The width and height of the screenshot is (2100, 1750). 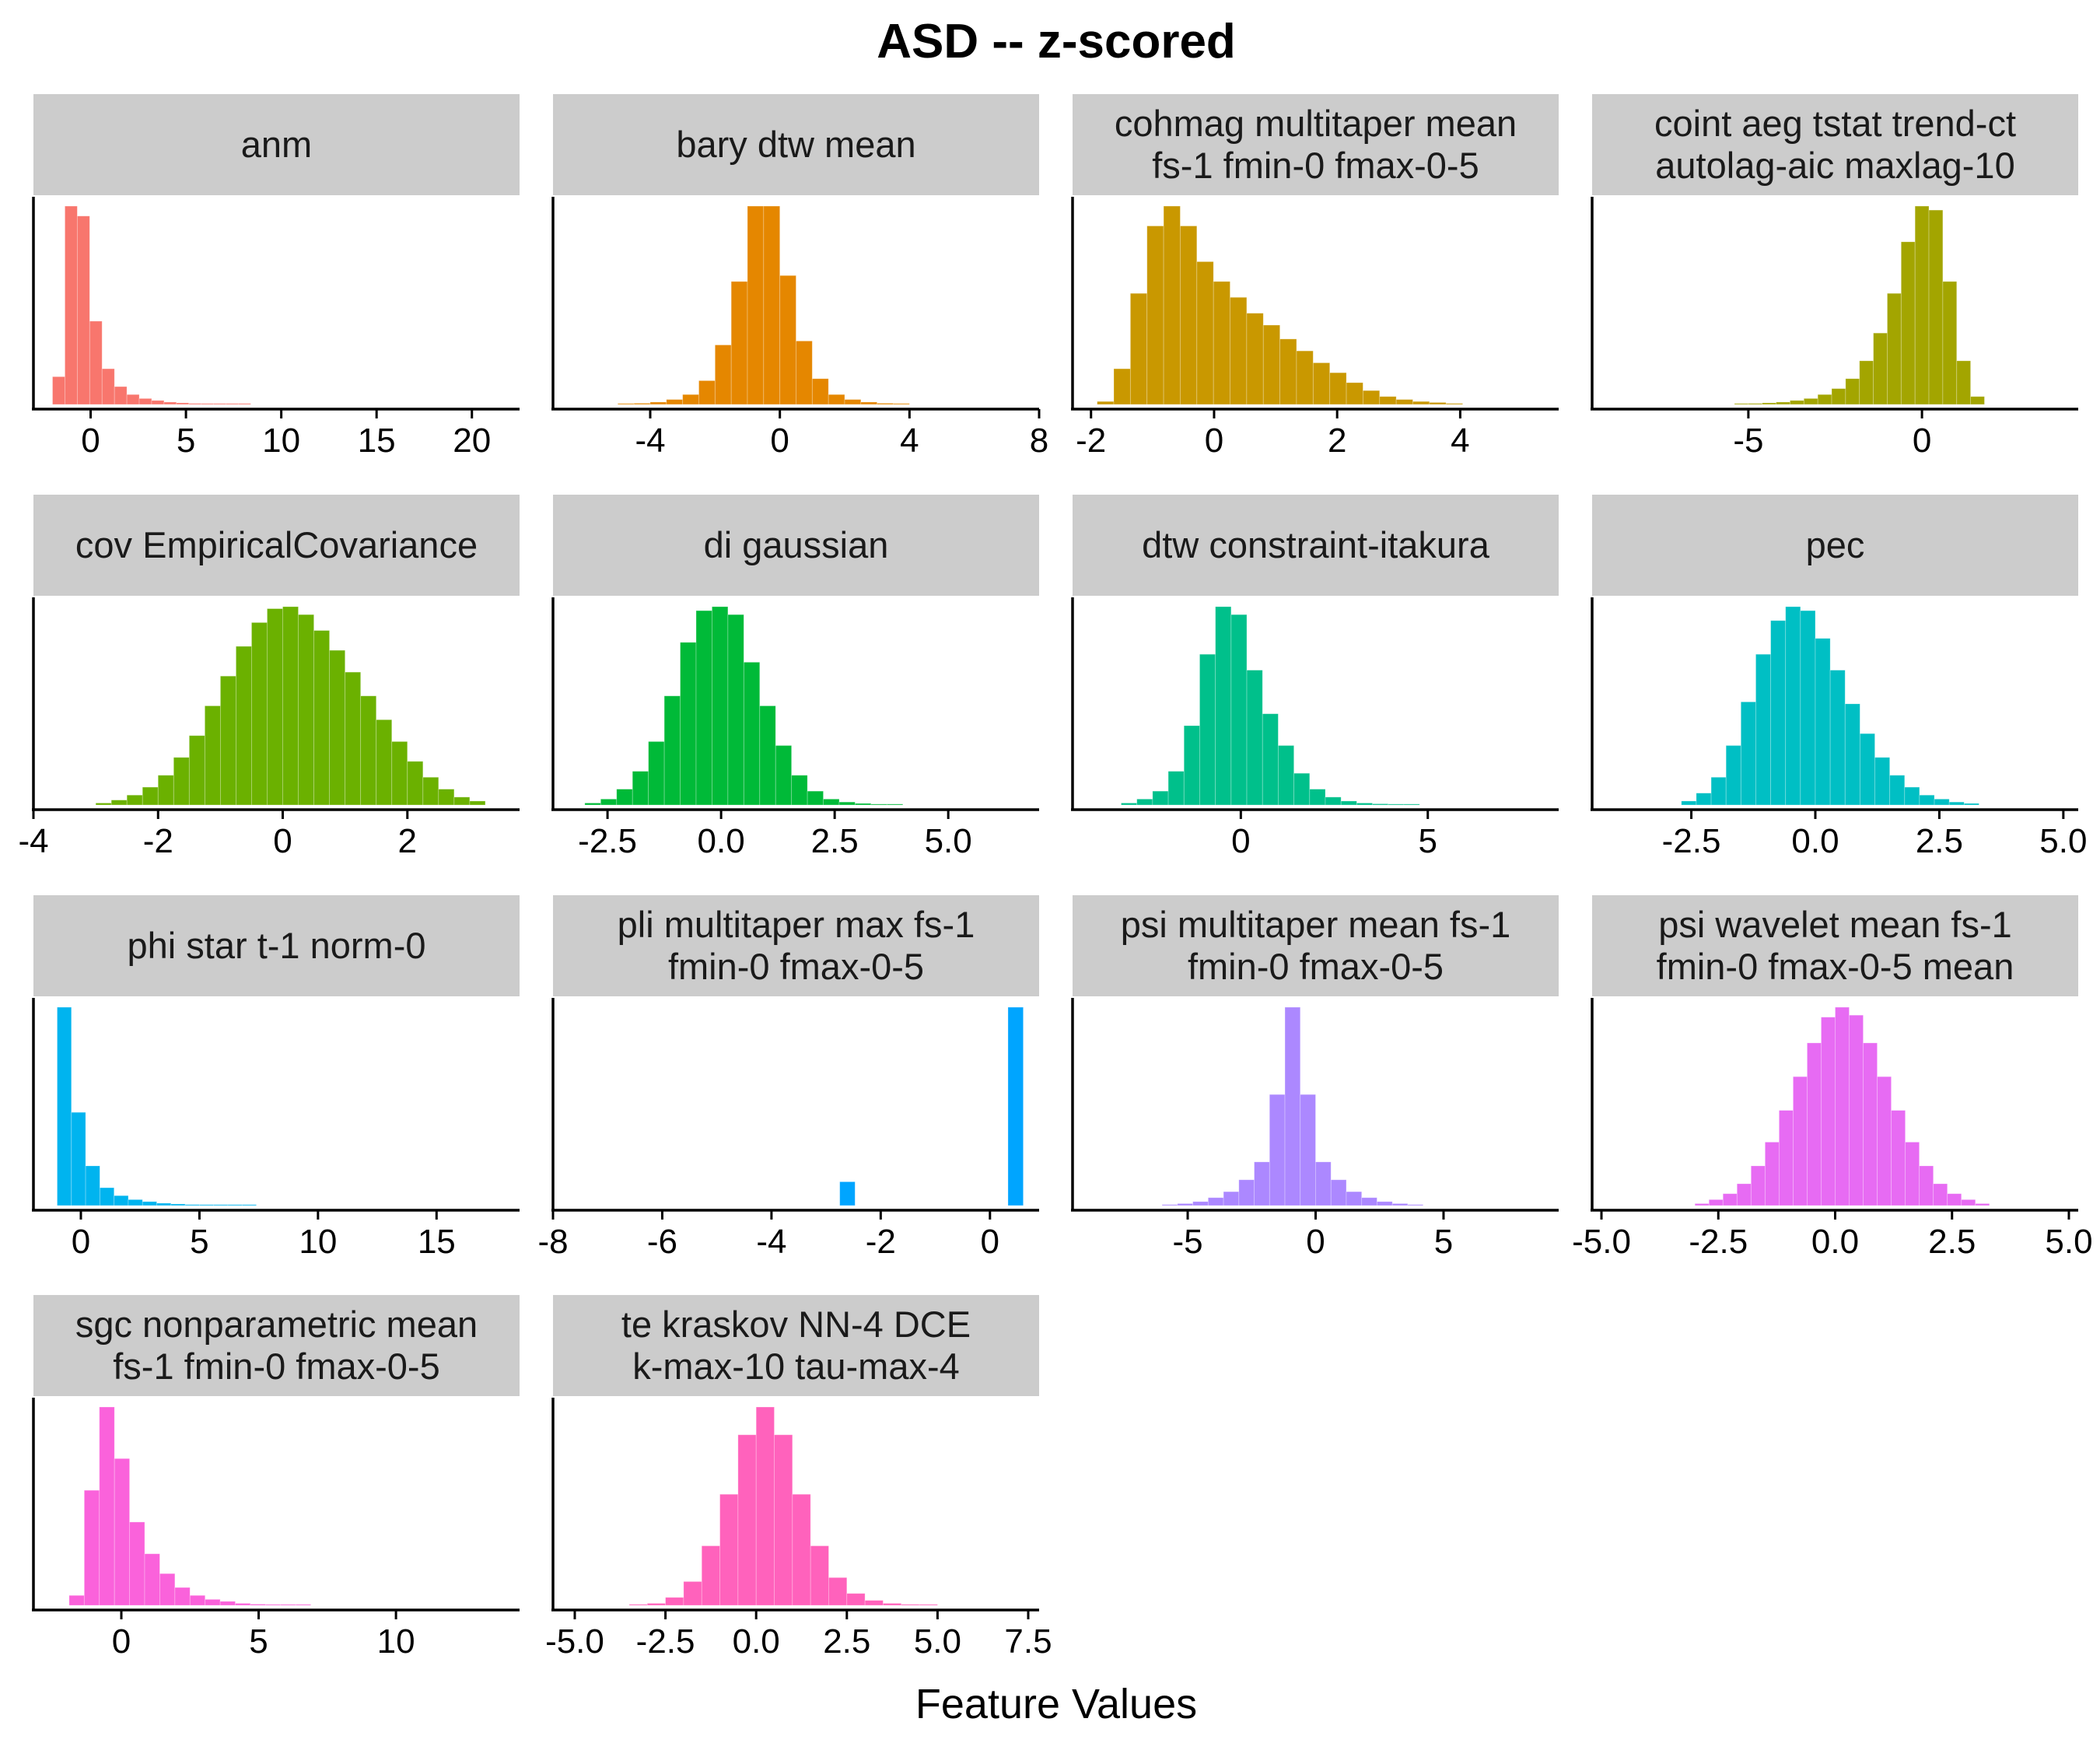 I want to click on facet-label: coint aeg tstat trend-ct, so click(x=1835, y=124).